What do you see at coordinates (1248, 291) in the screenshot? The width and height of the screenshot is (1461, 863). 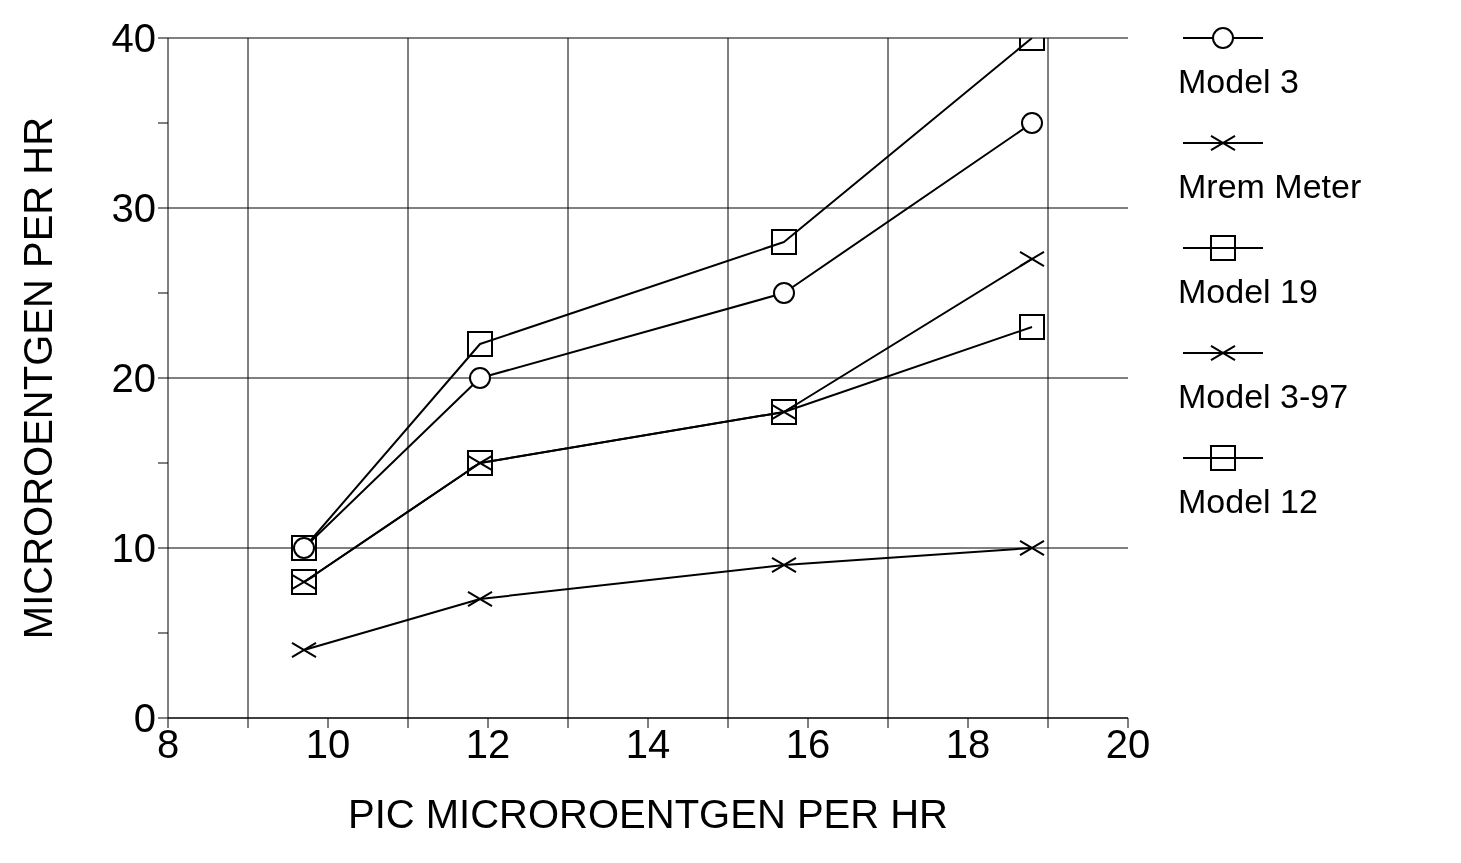 I see `legend-label: Model 19` at bounding box center [1248, 291].